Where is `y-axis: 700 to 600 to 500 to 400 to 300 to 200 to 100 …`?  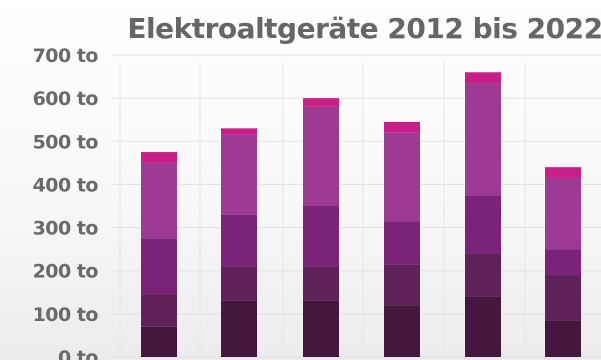
y-axis: 700 to 600 to 500 to 400 to 300 to 200 to 100 … is located at coordinates (66, 202).